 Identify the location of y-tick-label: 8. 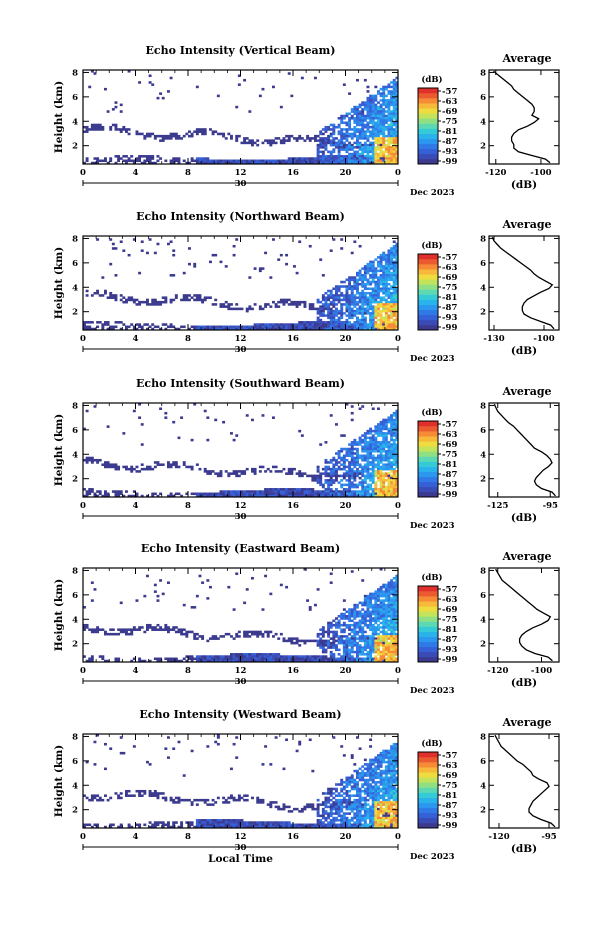
(75, 73).